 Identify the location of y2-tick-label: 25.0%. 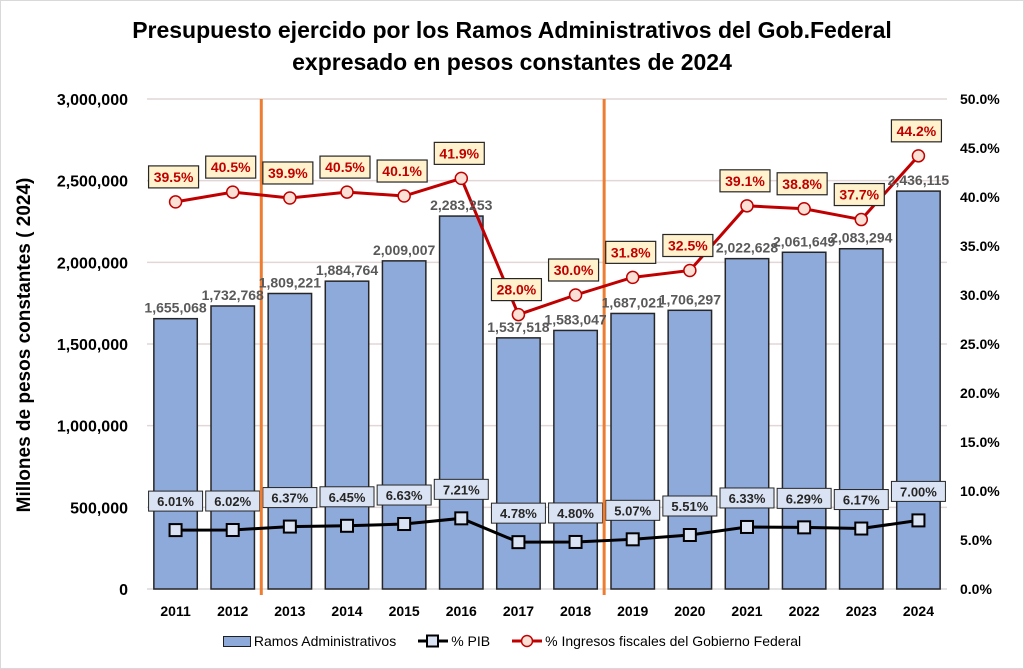
(980, 344).